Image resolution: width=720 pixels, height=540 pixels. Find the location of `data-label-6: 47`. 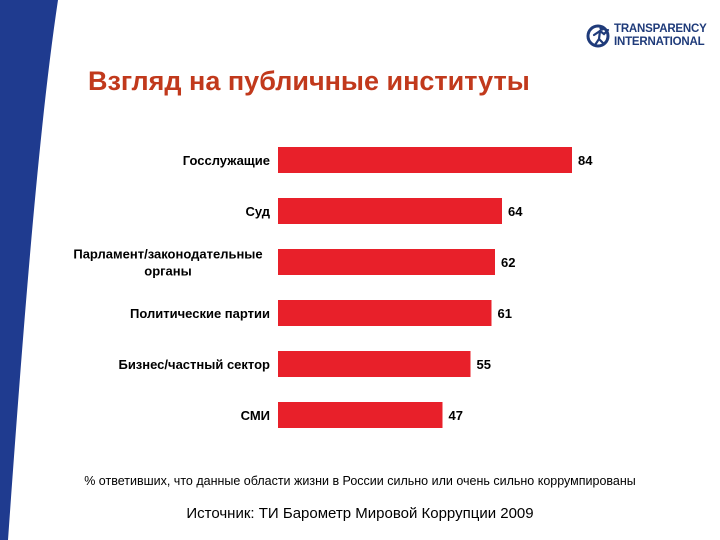

data-label-6: 47 is located at coordinates (456, 415).